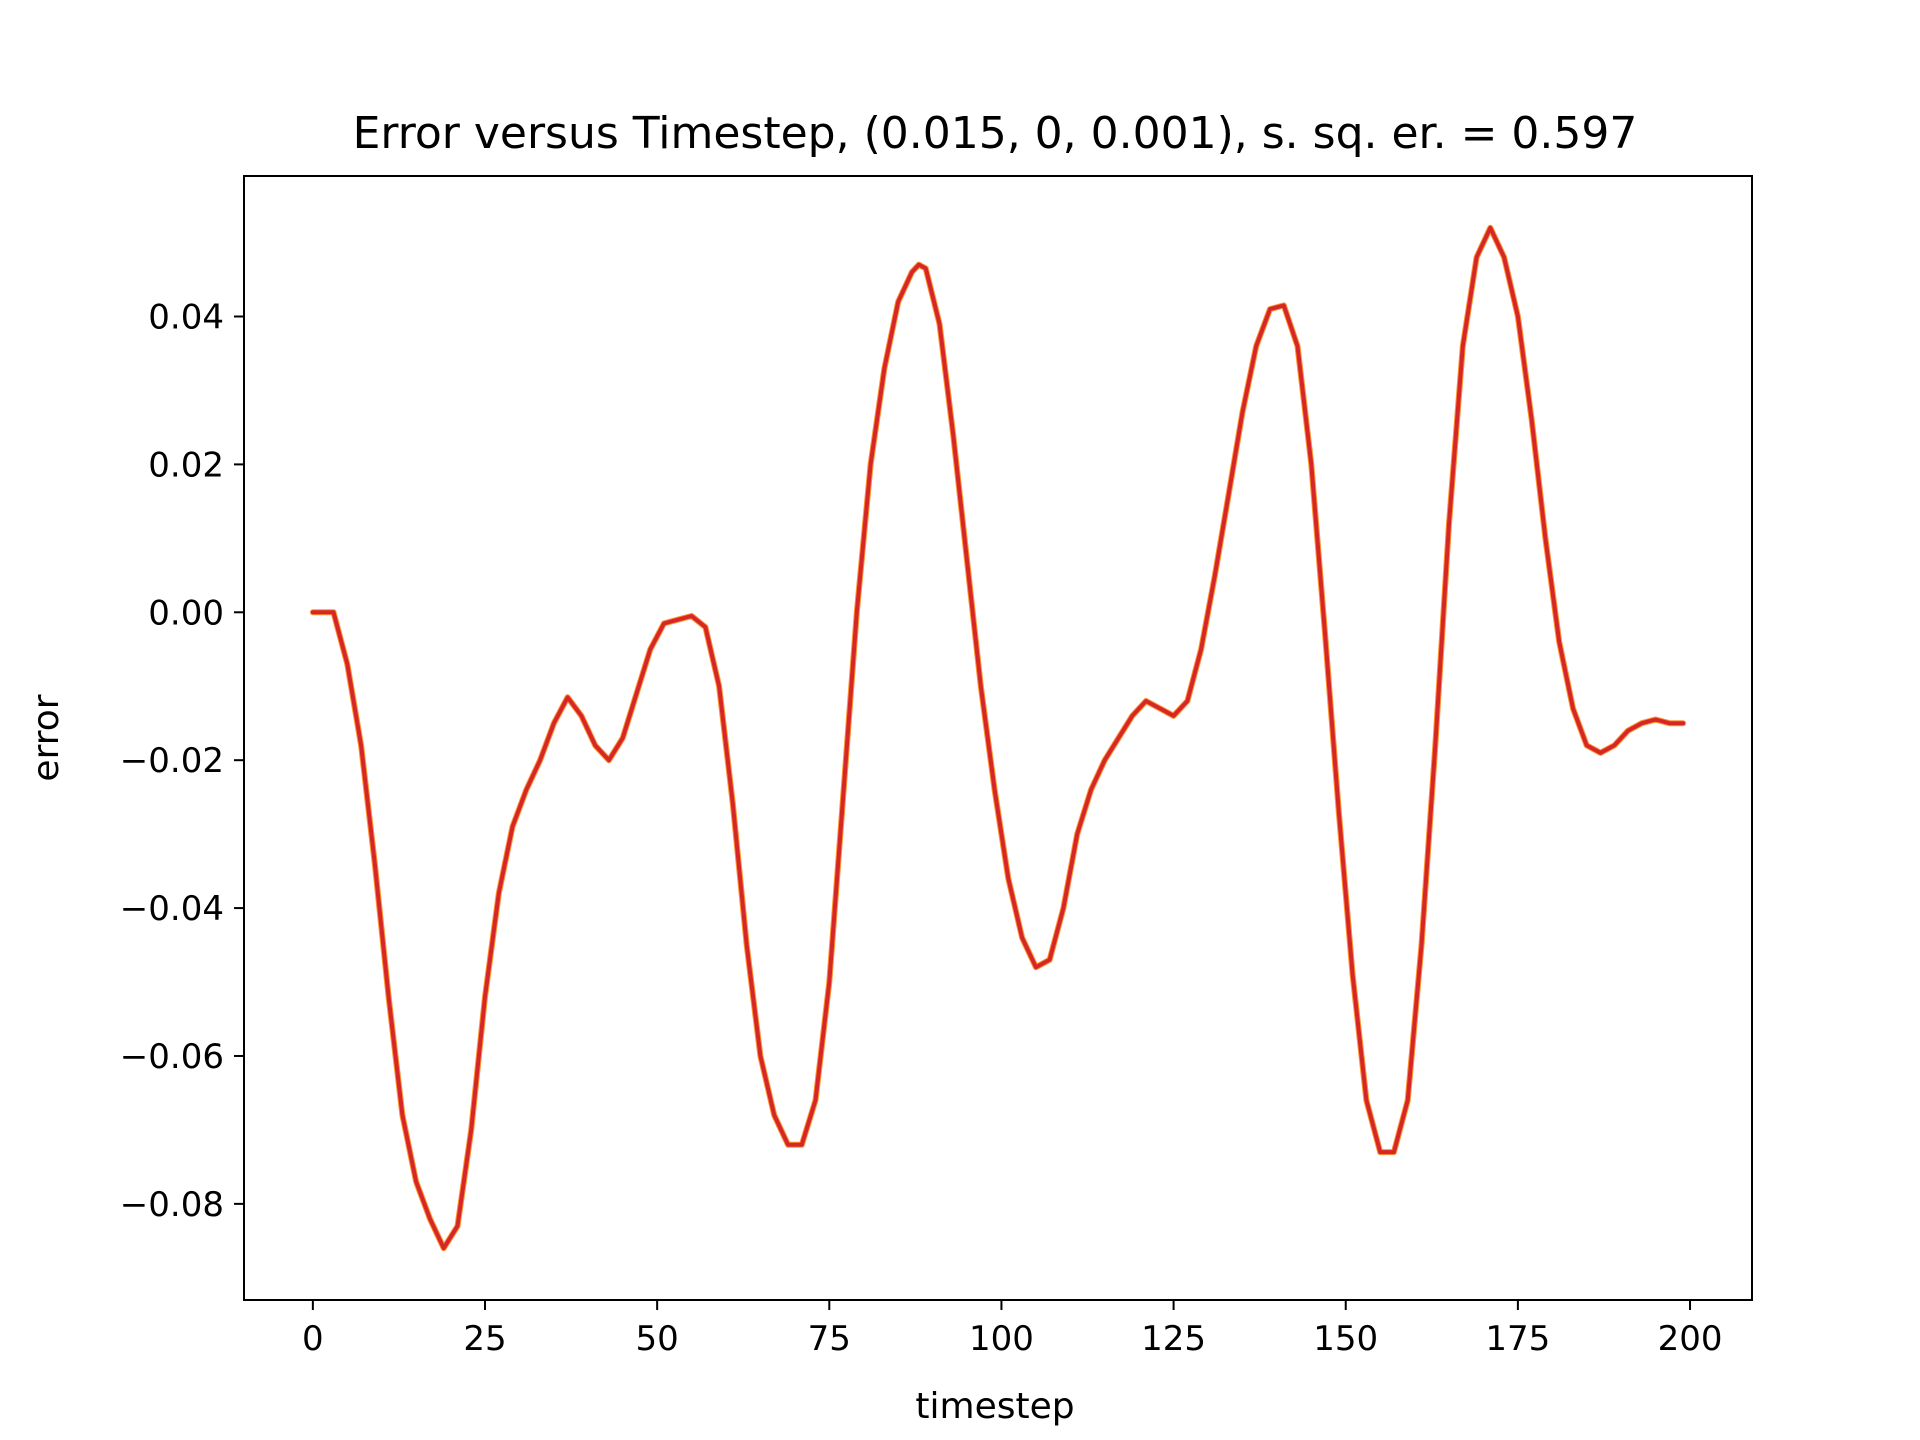  I want to click on y-axis-ticks: −0.08 −0.06 −0.04 −0.02 0.00 0.02 0.04, so click(182, 761).